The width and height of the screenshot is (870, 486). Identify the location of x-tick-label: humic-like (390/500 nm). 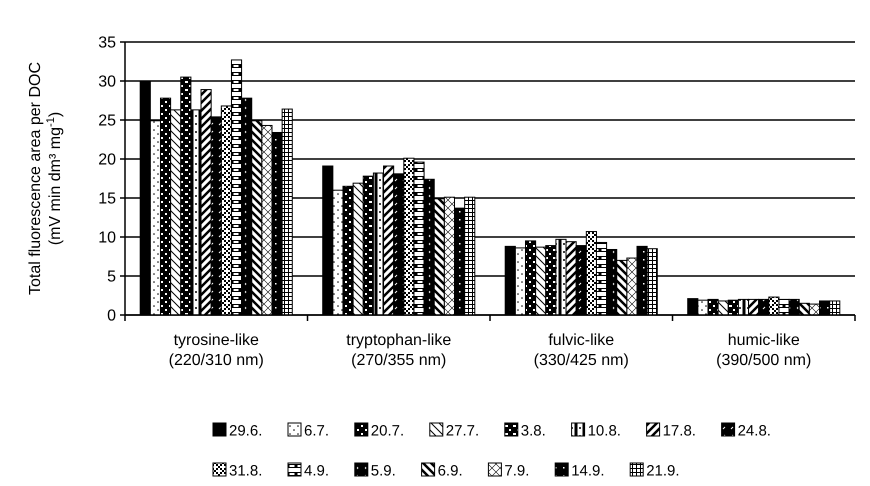
(764, 350).